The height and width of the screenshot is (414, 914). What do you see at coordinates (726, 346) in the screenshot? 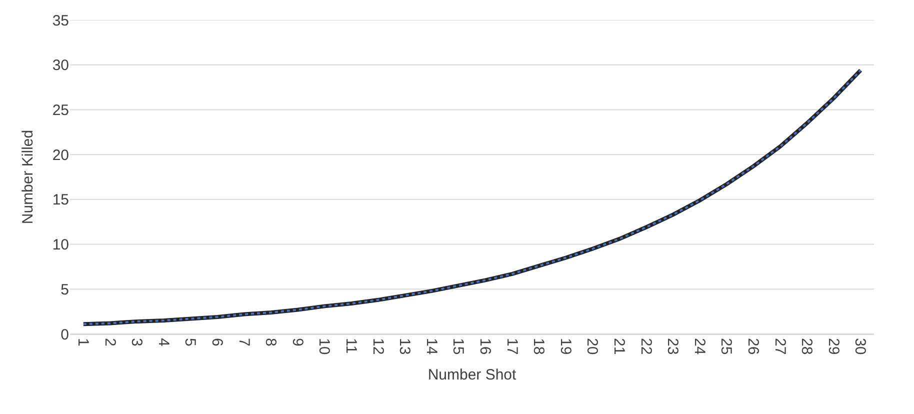
I see `x-tick-label: 25` at bounding box center [726, 346].